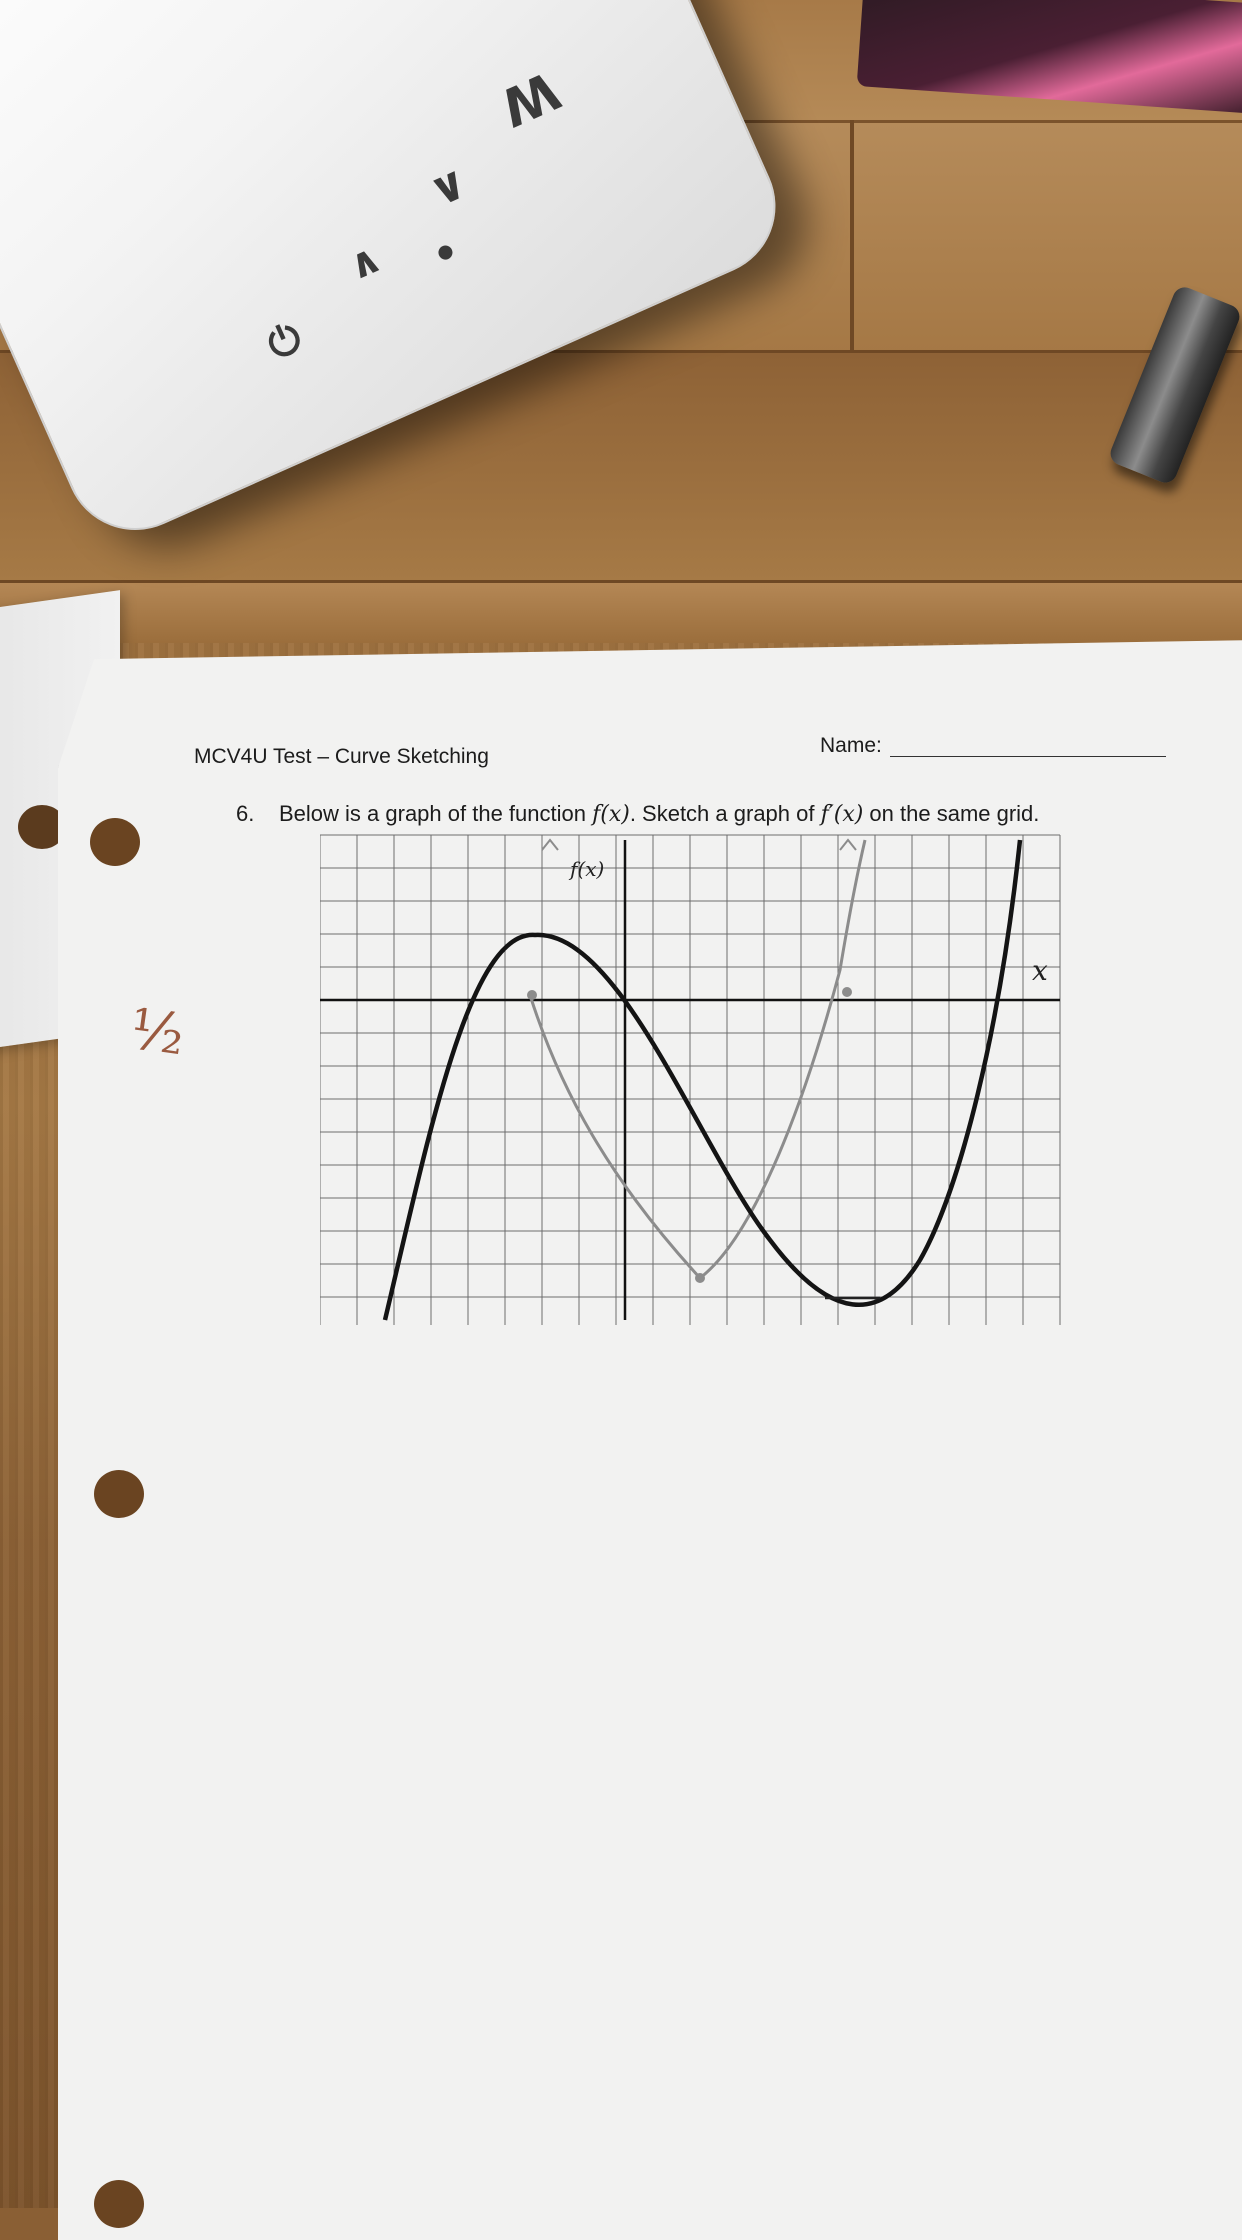 The height and width of the screenshot is (2240, 1242). Describe the element at coordinates (157, 1032) in the screenshot. I see `grade-mark: ½` at that location.